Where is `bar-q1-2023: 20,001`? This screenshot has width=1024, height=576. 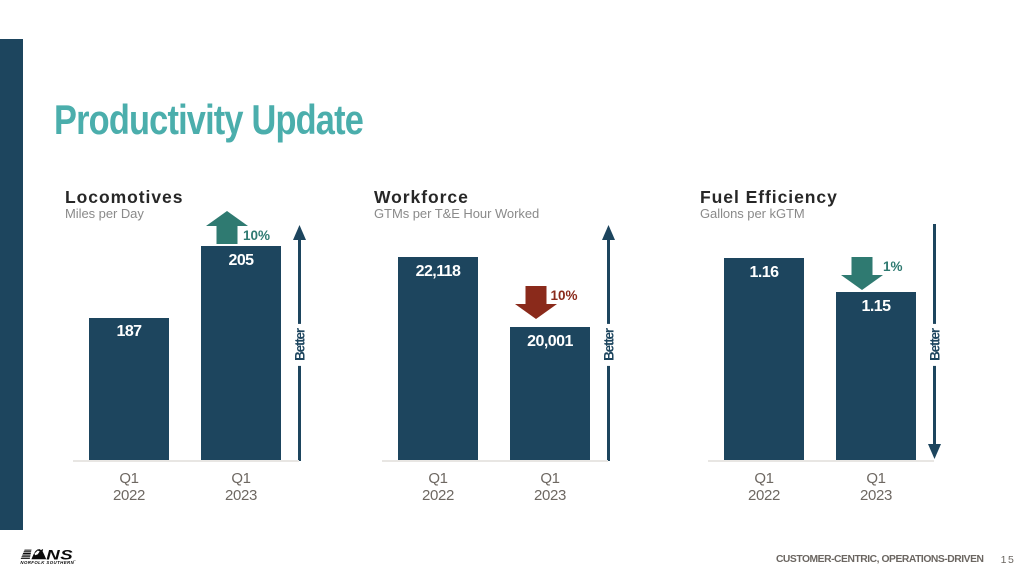 bar-q1-2023: 20,001 is located at coordinates (550, 394).